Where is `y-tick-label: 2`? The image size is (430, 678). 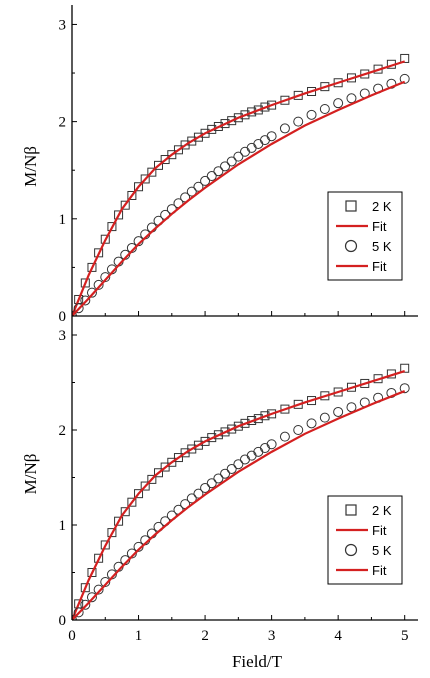
y-tick-label: 2 is located at coordinates (63, 431).